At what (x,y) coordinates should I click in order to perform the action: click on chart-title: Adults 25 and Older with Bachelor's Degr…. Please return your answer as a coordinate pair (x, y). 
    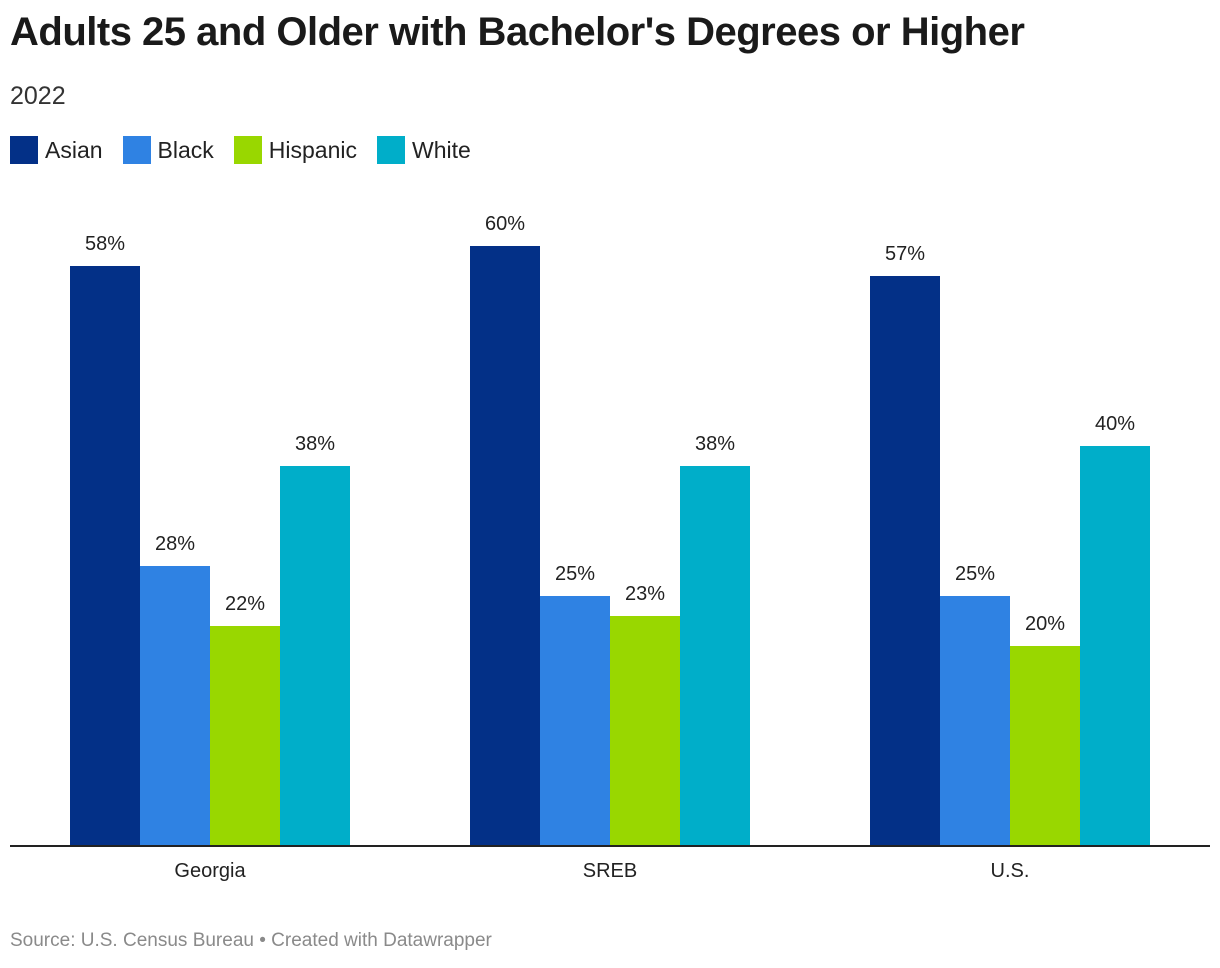
    Looking at the image, I should click on (517, 32).